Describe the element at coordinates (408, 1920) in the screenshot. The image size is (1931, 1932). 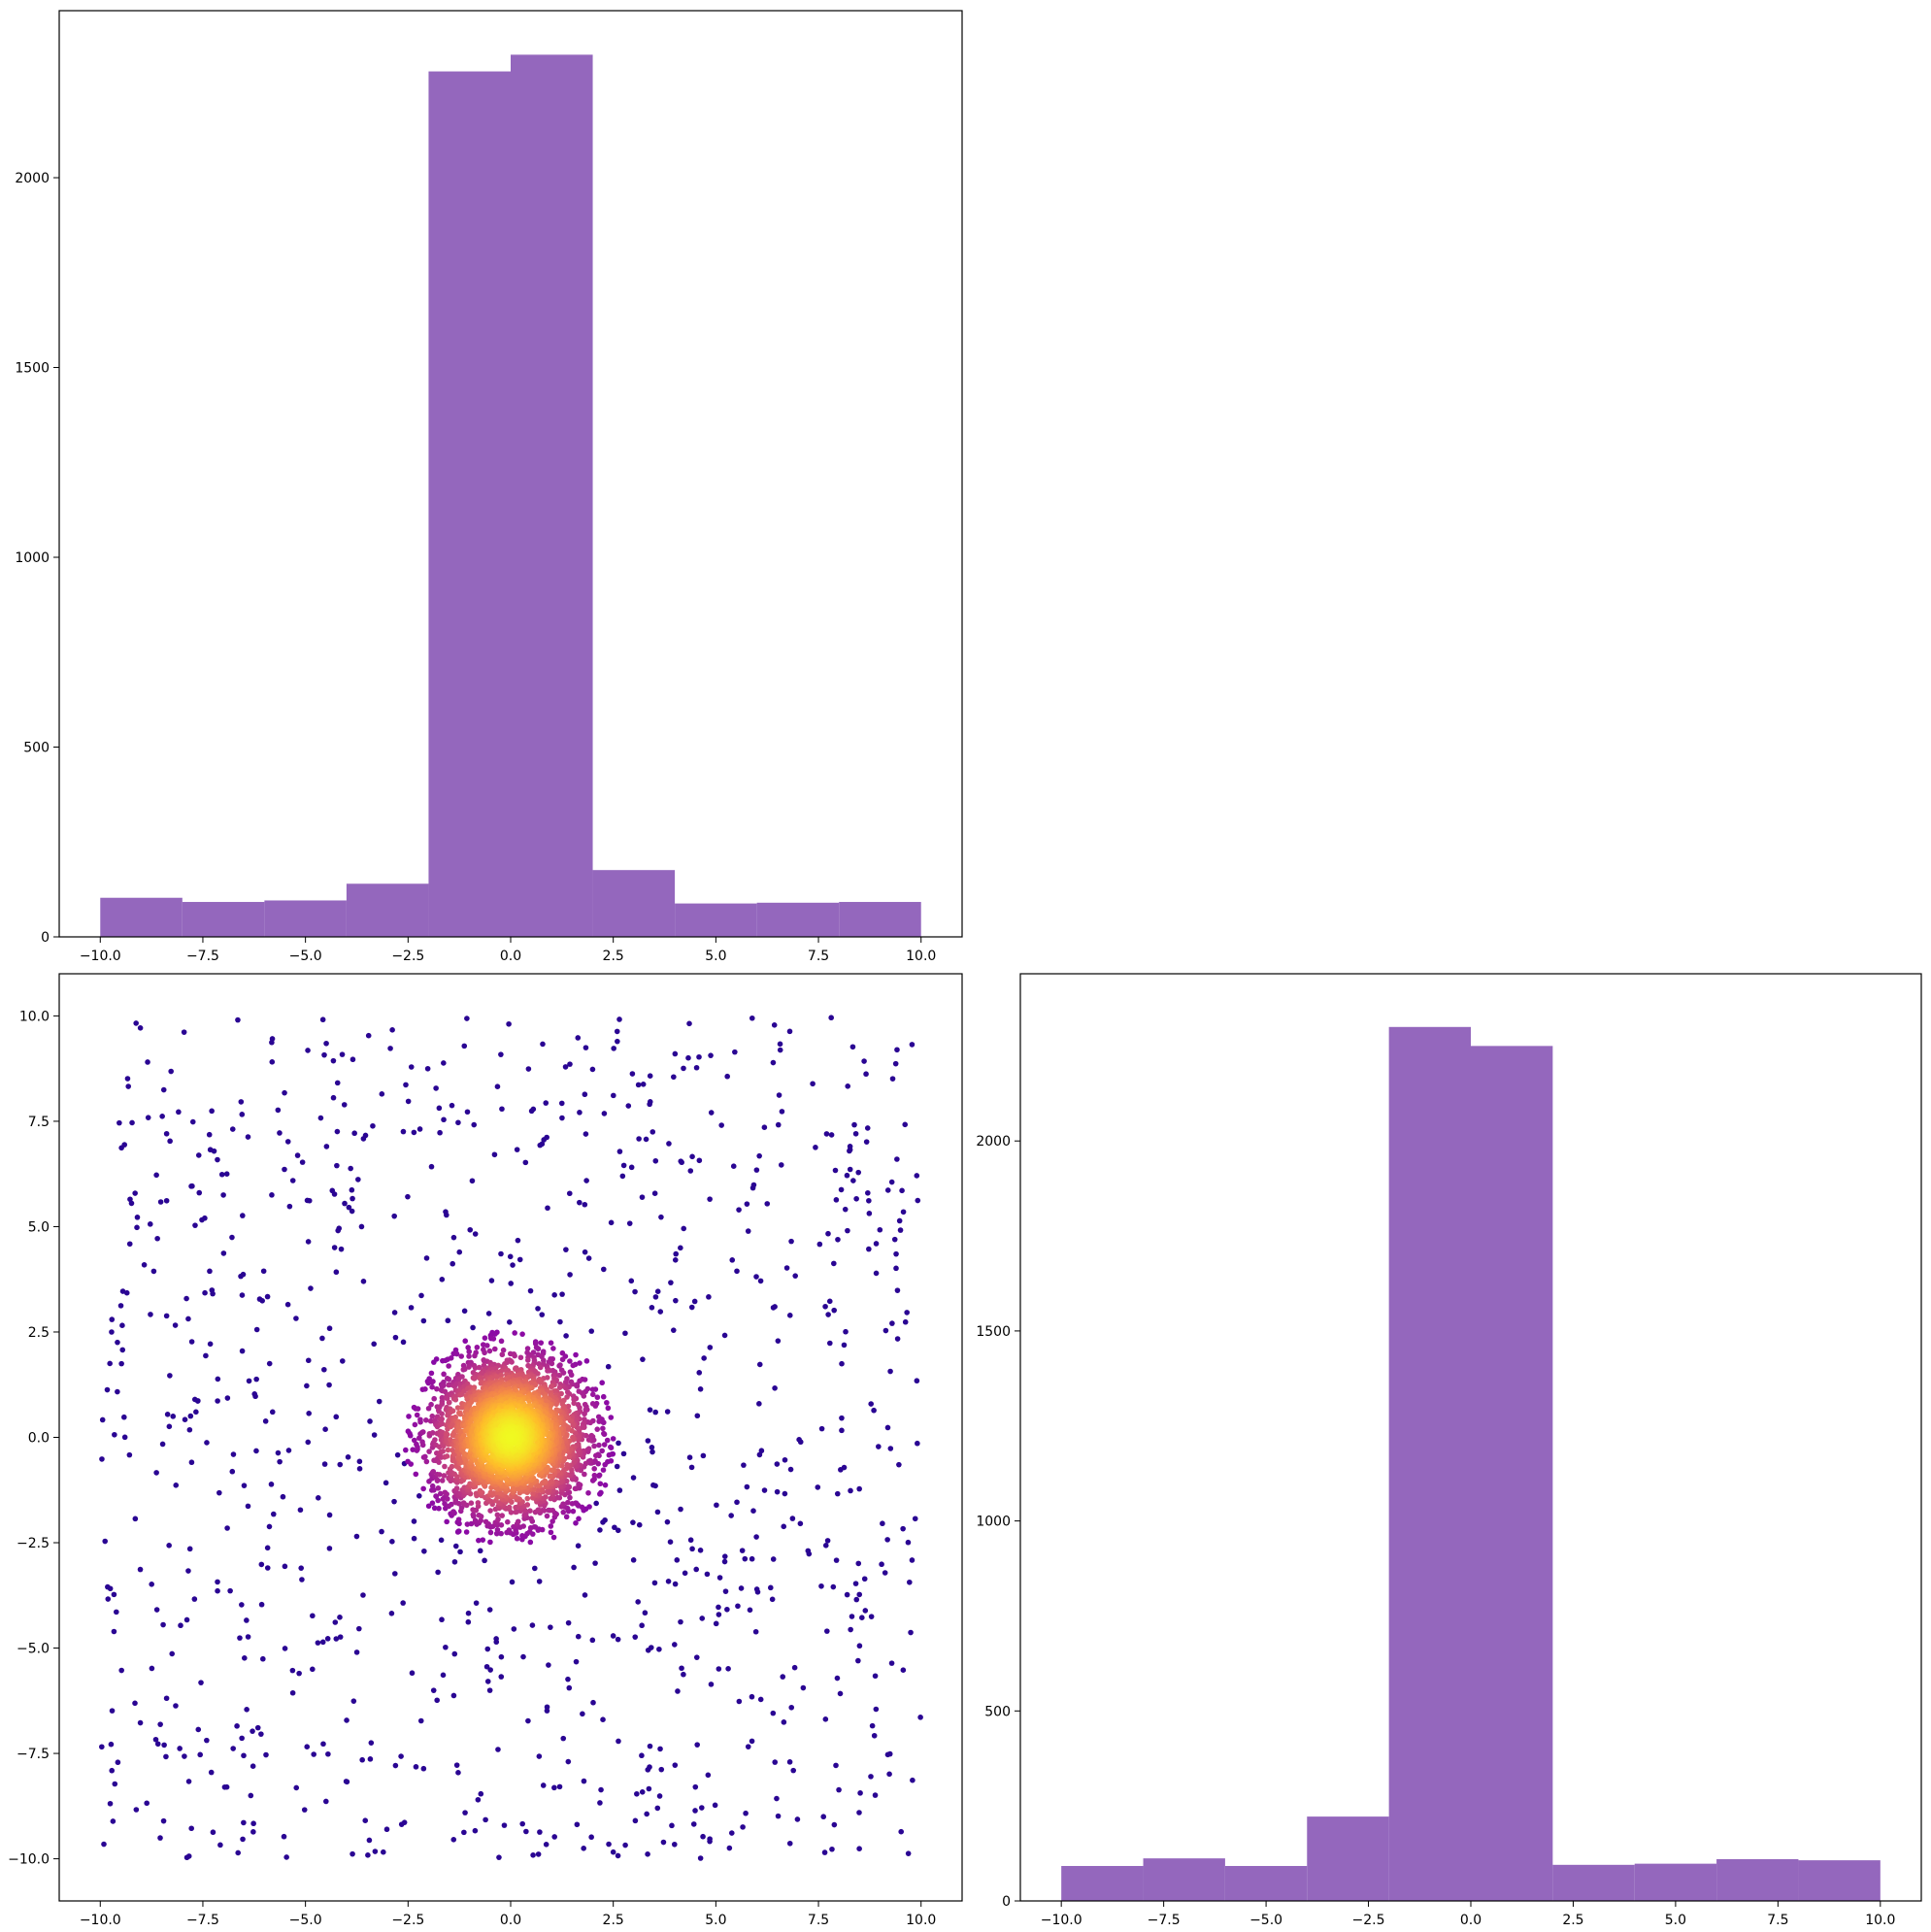
I see `bottom-left-scatter-xtick-label: −2.5` at that location.